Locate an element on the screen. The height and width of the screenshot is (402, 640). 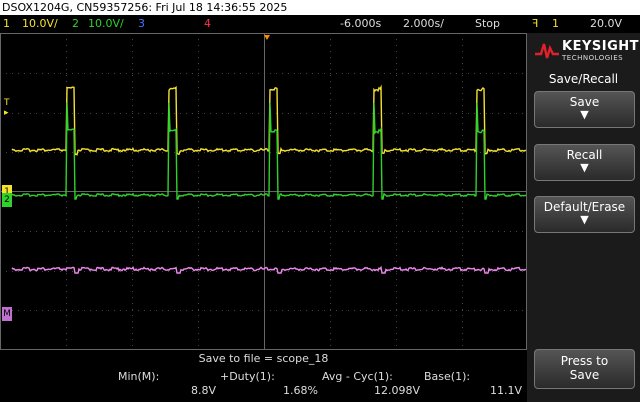
measurement-base: Base(1): 11.1V is located at coordinates (473, 383).